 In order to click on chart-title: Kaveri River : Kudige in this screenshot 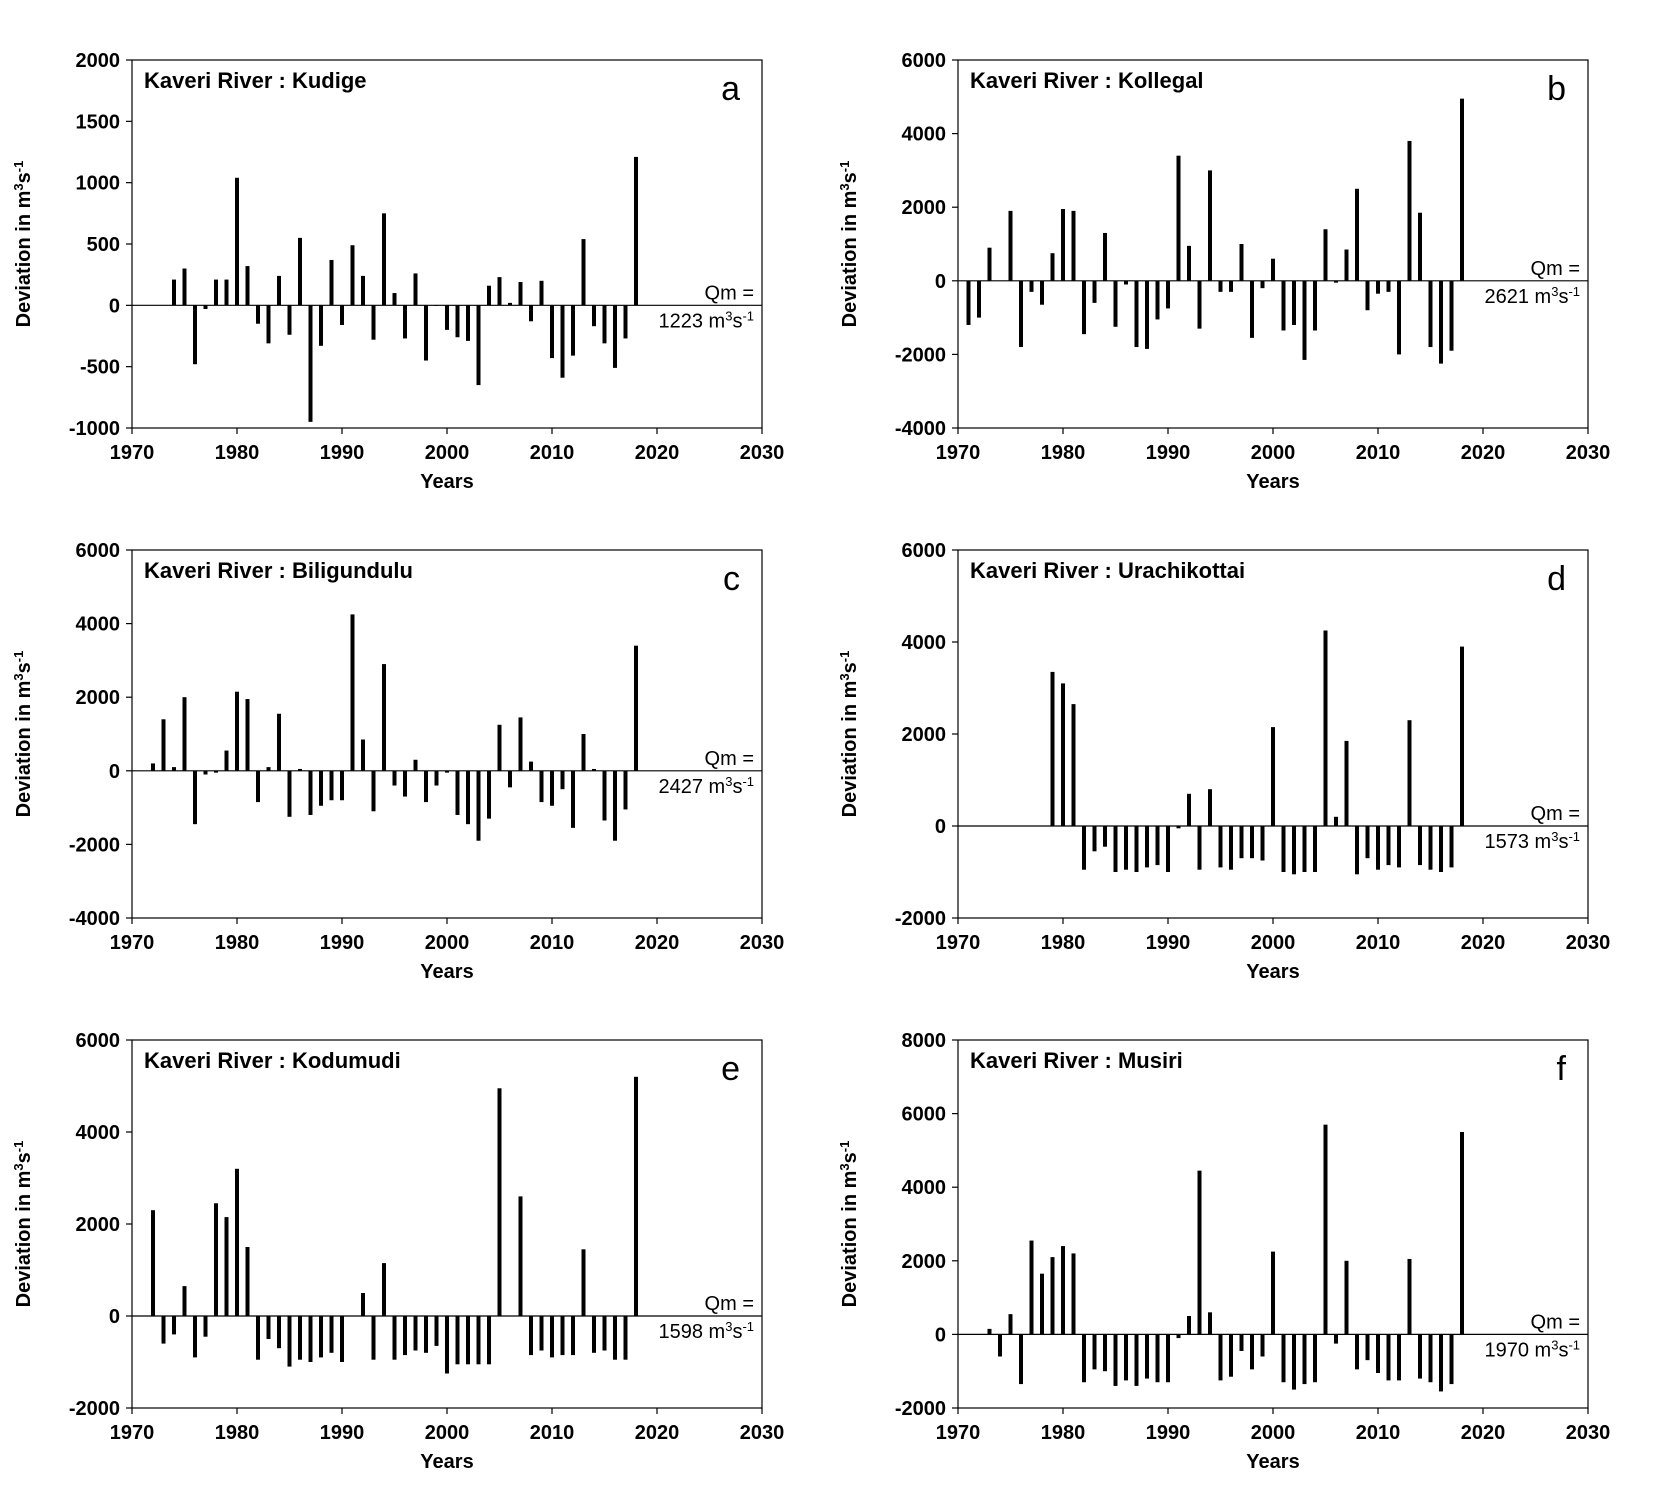, I will do `click(255, 80)`.